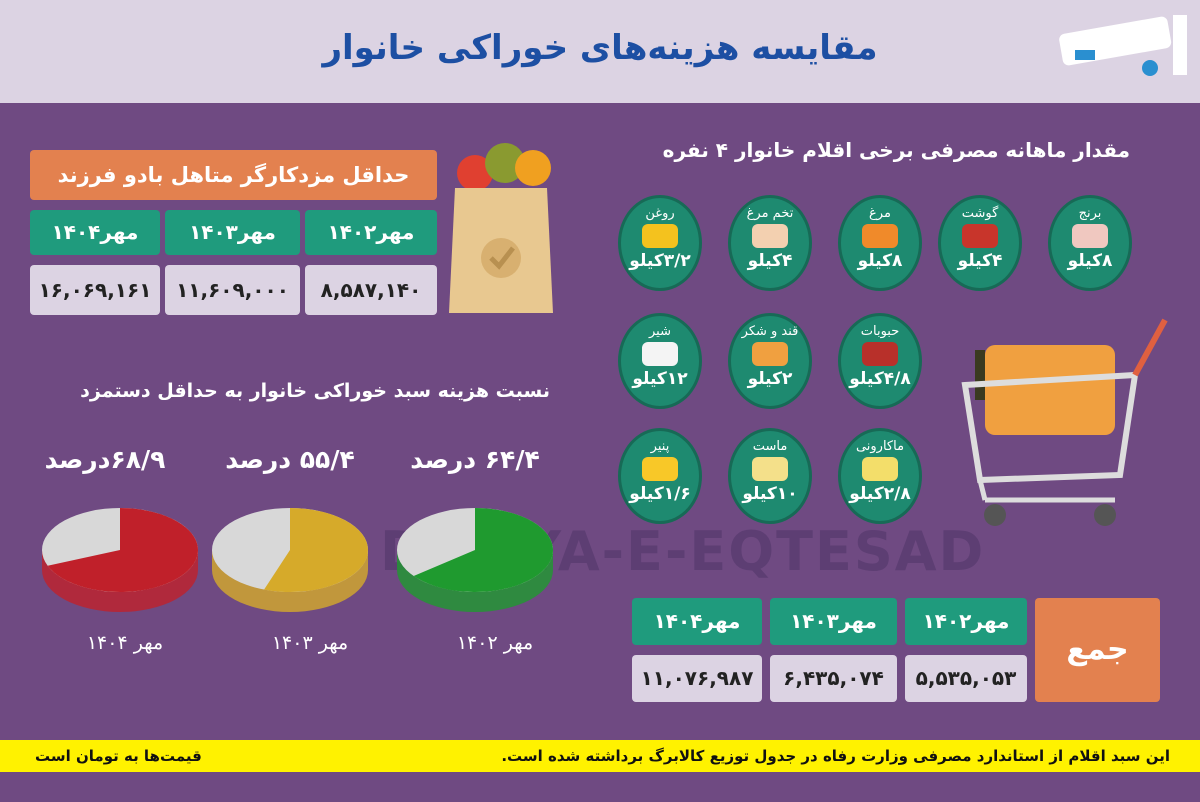 The height and width of the screenshot is (802, 1200). Describe the element at coordinates (833, 678) in the screenshot. I see `total-value-1403: ۶,۴۳۵,۰۷۴` at that location.